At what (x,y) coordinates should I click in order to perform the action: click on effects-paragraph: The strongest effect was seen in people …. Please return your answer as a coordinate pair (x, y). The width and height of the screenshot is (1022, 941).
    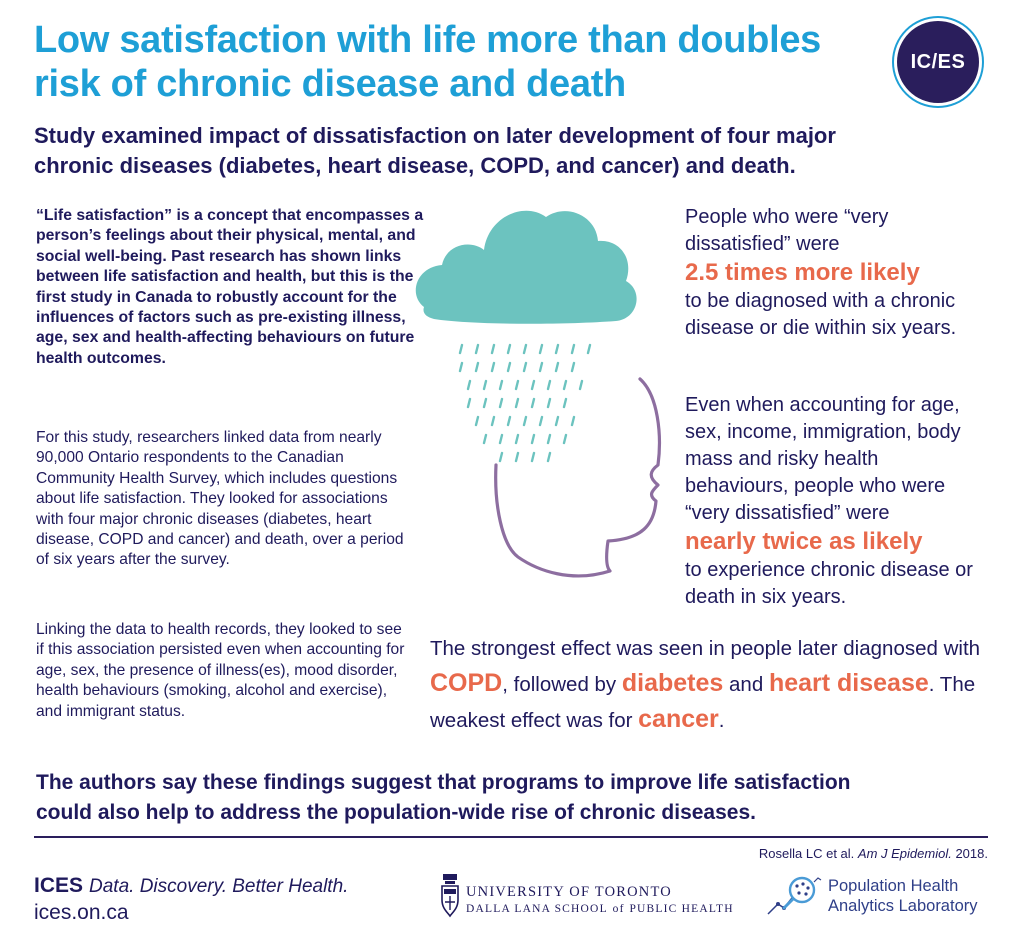
    Looking at the image, I should click on (715, 685).